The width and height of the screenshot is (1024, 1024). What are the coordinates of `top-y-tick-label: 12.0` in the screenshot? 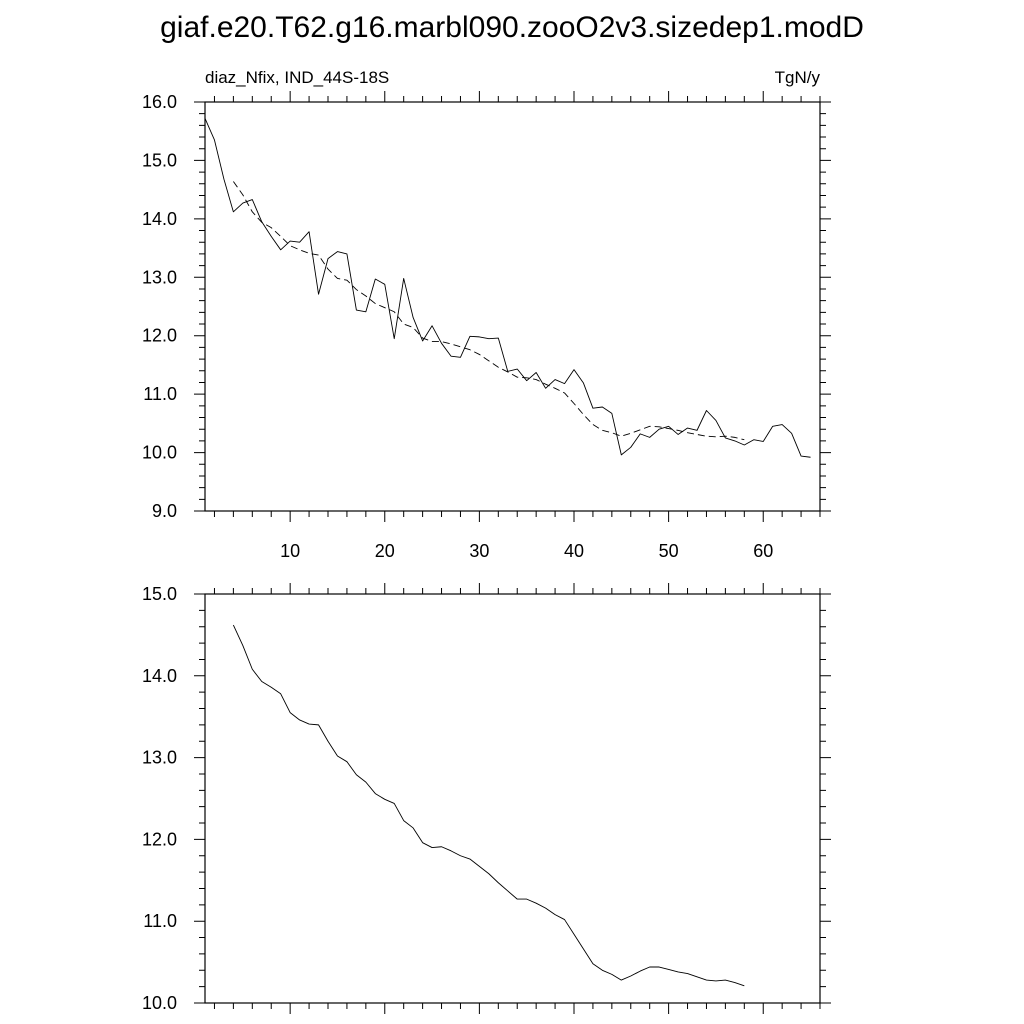 It's located at (159, 336).